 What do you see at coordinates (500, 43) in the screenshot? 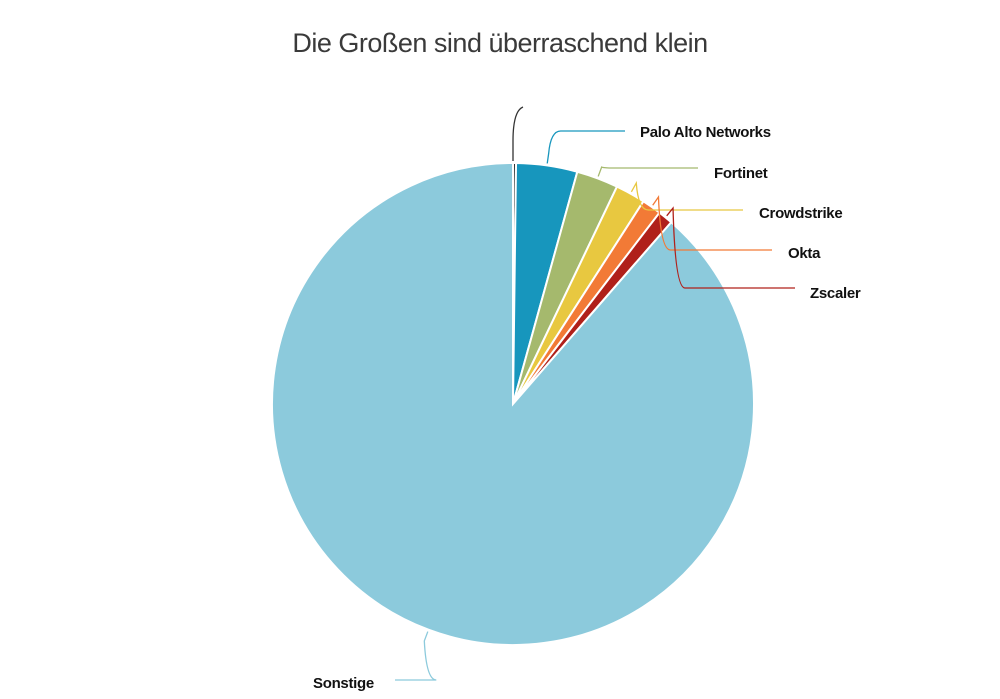
I see `chart-title: Die Großen sind überraschend klein` at bounding box center [500, 43].